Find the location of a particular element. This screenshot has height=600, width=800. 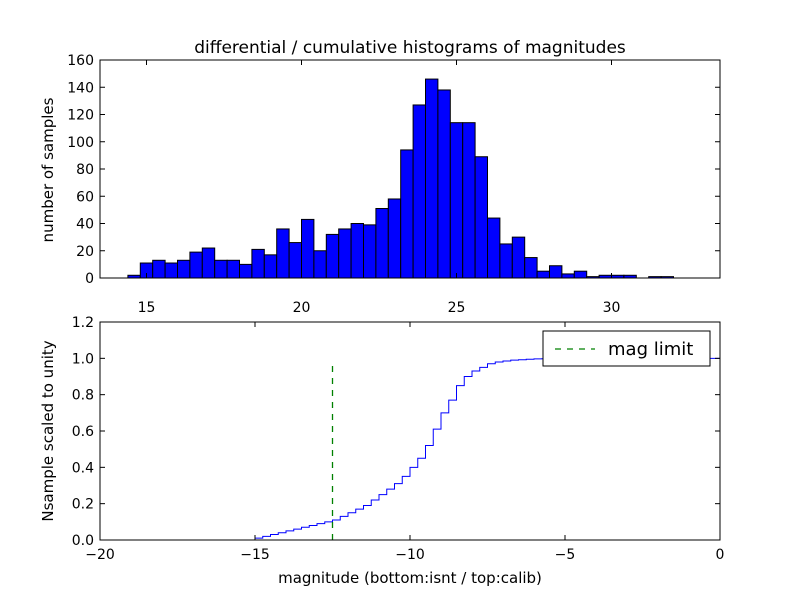

bottom-x-tick-label: −15 is located at coordinates (255, 555).